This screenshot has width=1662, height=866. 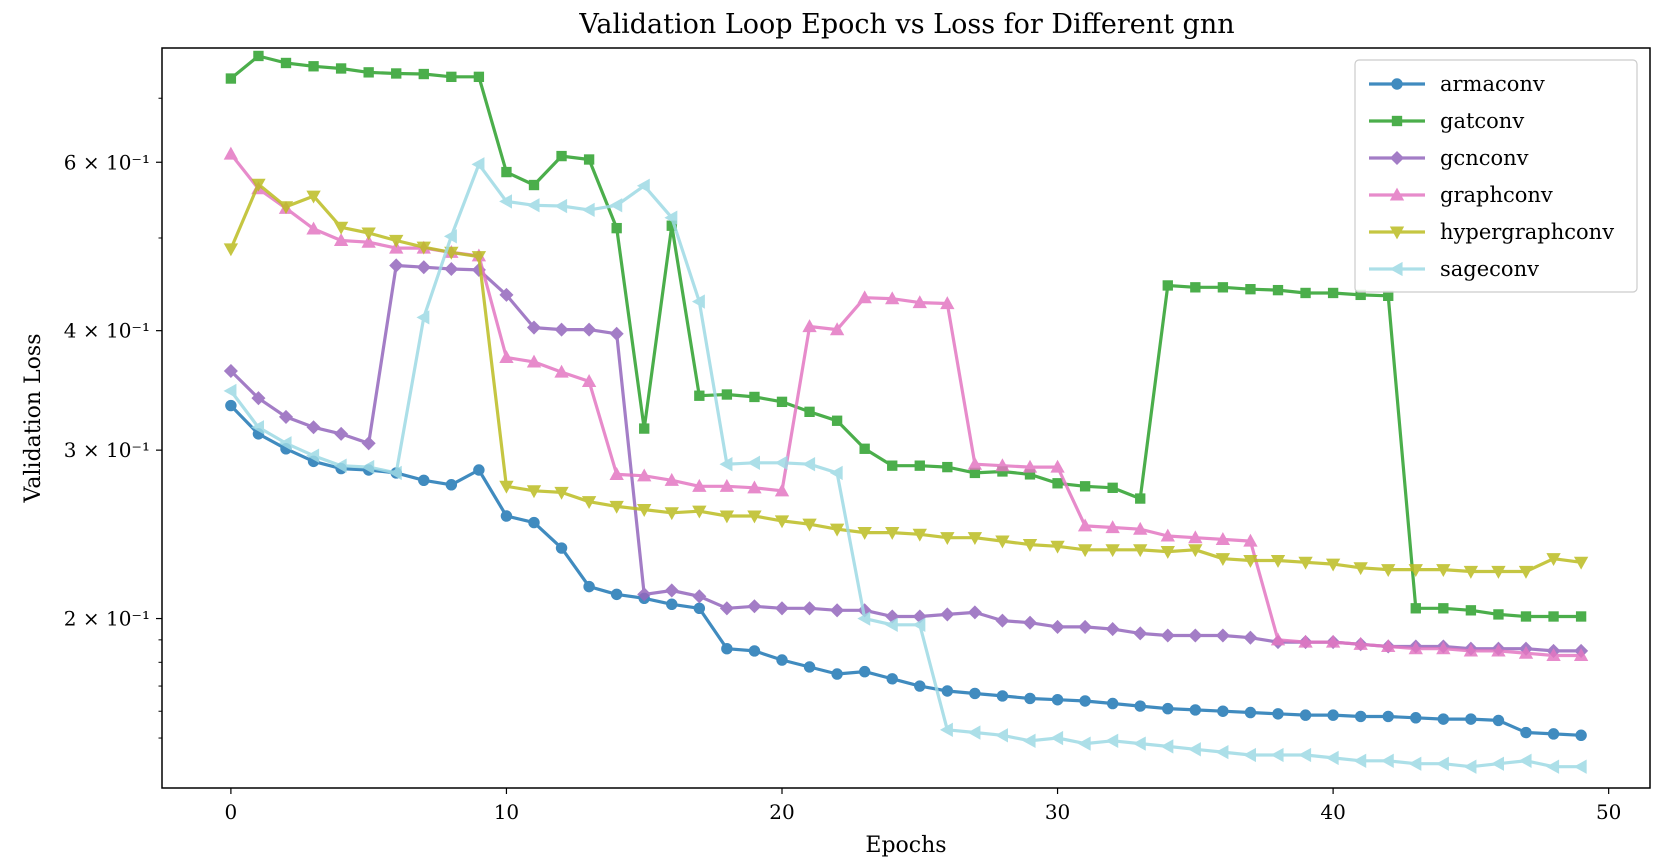 I want to click on x-tick-label: 50, so click(x=1608, y=812).